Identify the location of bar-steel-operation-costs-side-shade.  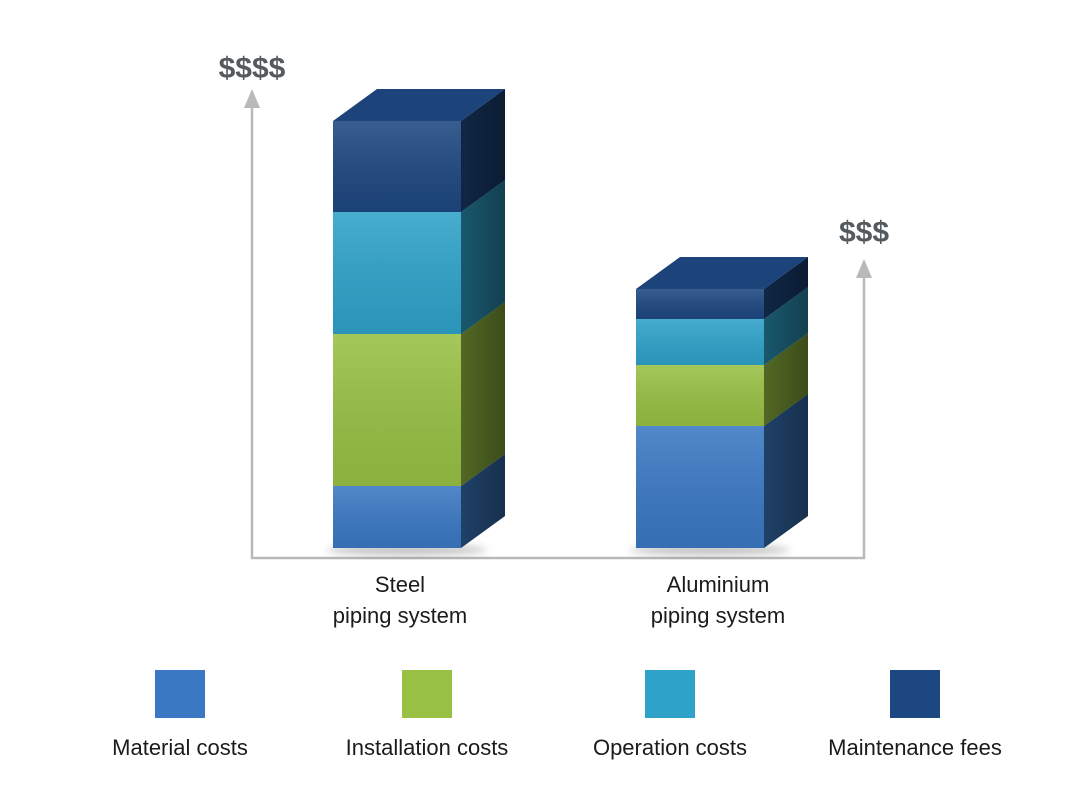
(483, 257).